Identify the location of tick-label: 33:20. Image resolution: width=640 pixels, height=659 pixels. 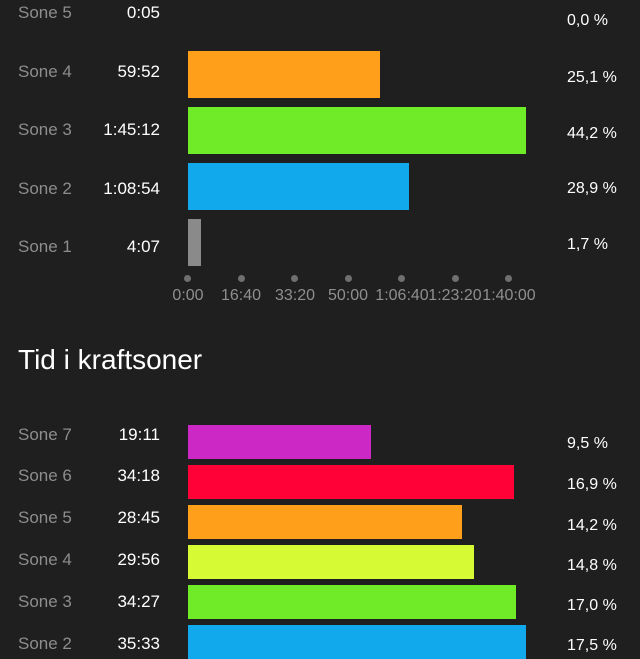
(295, 295).